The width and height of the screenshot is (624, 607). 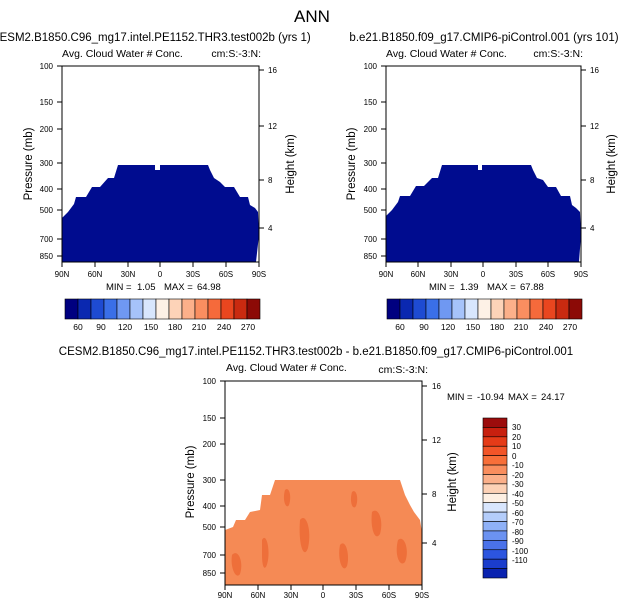 I want to click on min-max-readout: MIN = -10.94 MAX = 24.17, so click(x=506, y=397).